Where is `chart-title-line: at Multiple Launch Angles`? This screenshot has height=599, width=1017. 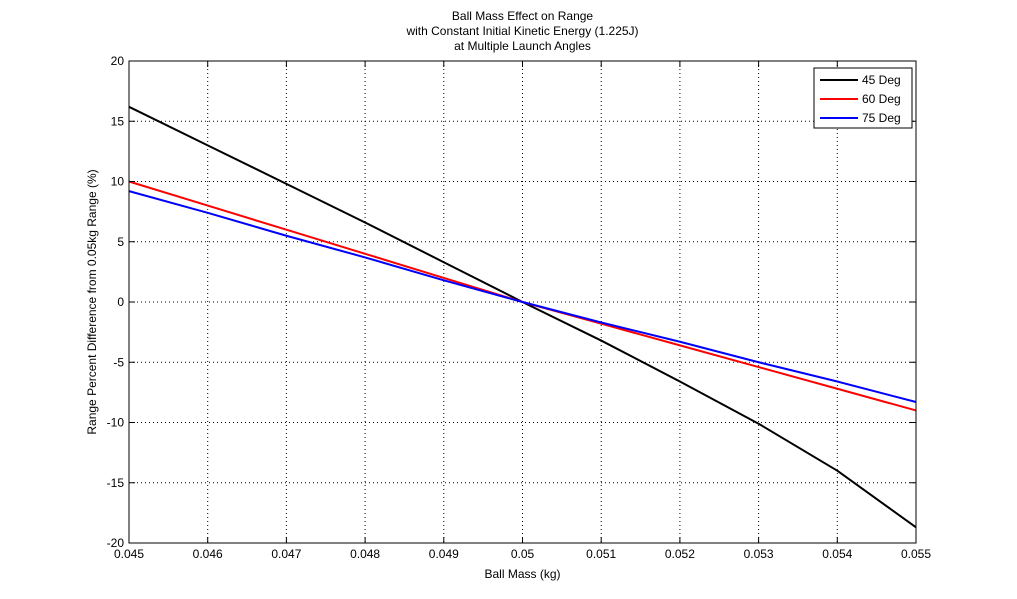
chart-title-line: at Multiple Launch Angles is located at coordinates (522, 46).